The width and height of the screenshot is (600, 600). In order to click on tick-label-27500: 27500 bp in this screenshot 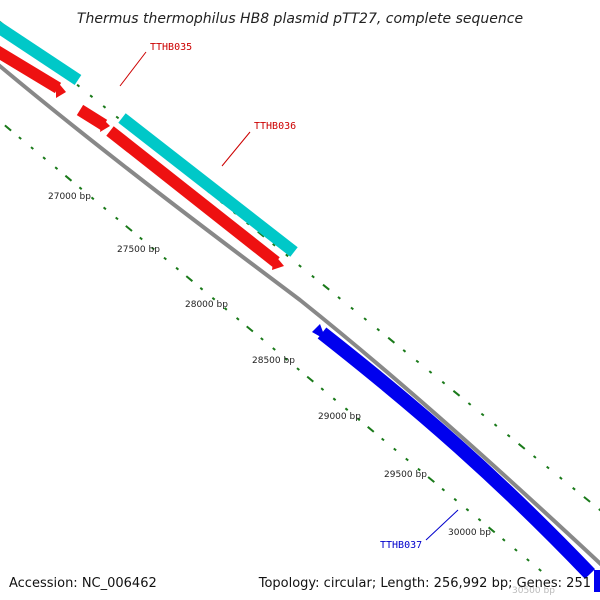, I will do `click(138, 250)`.